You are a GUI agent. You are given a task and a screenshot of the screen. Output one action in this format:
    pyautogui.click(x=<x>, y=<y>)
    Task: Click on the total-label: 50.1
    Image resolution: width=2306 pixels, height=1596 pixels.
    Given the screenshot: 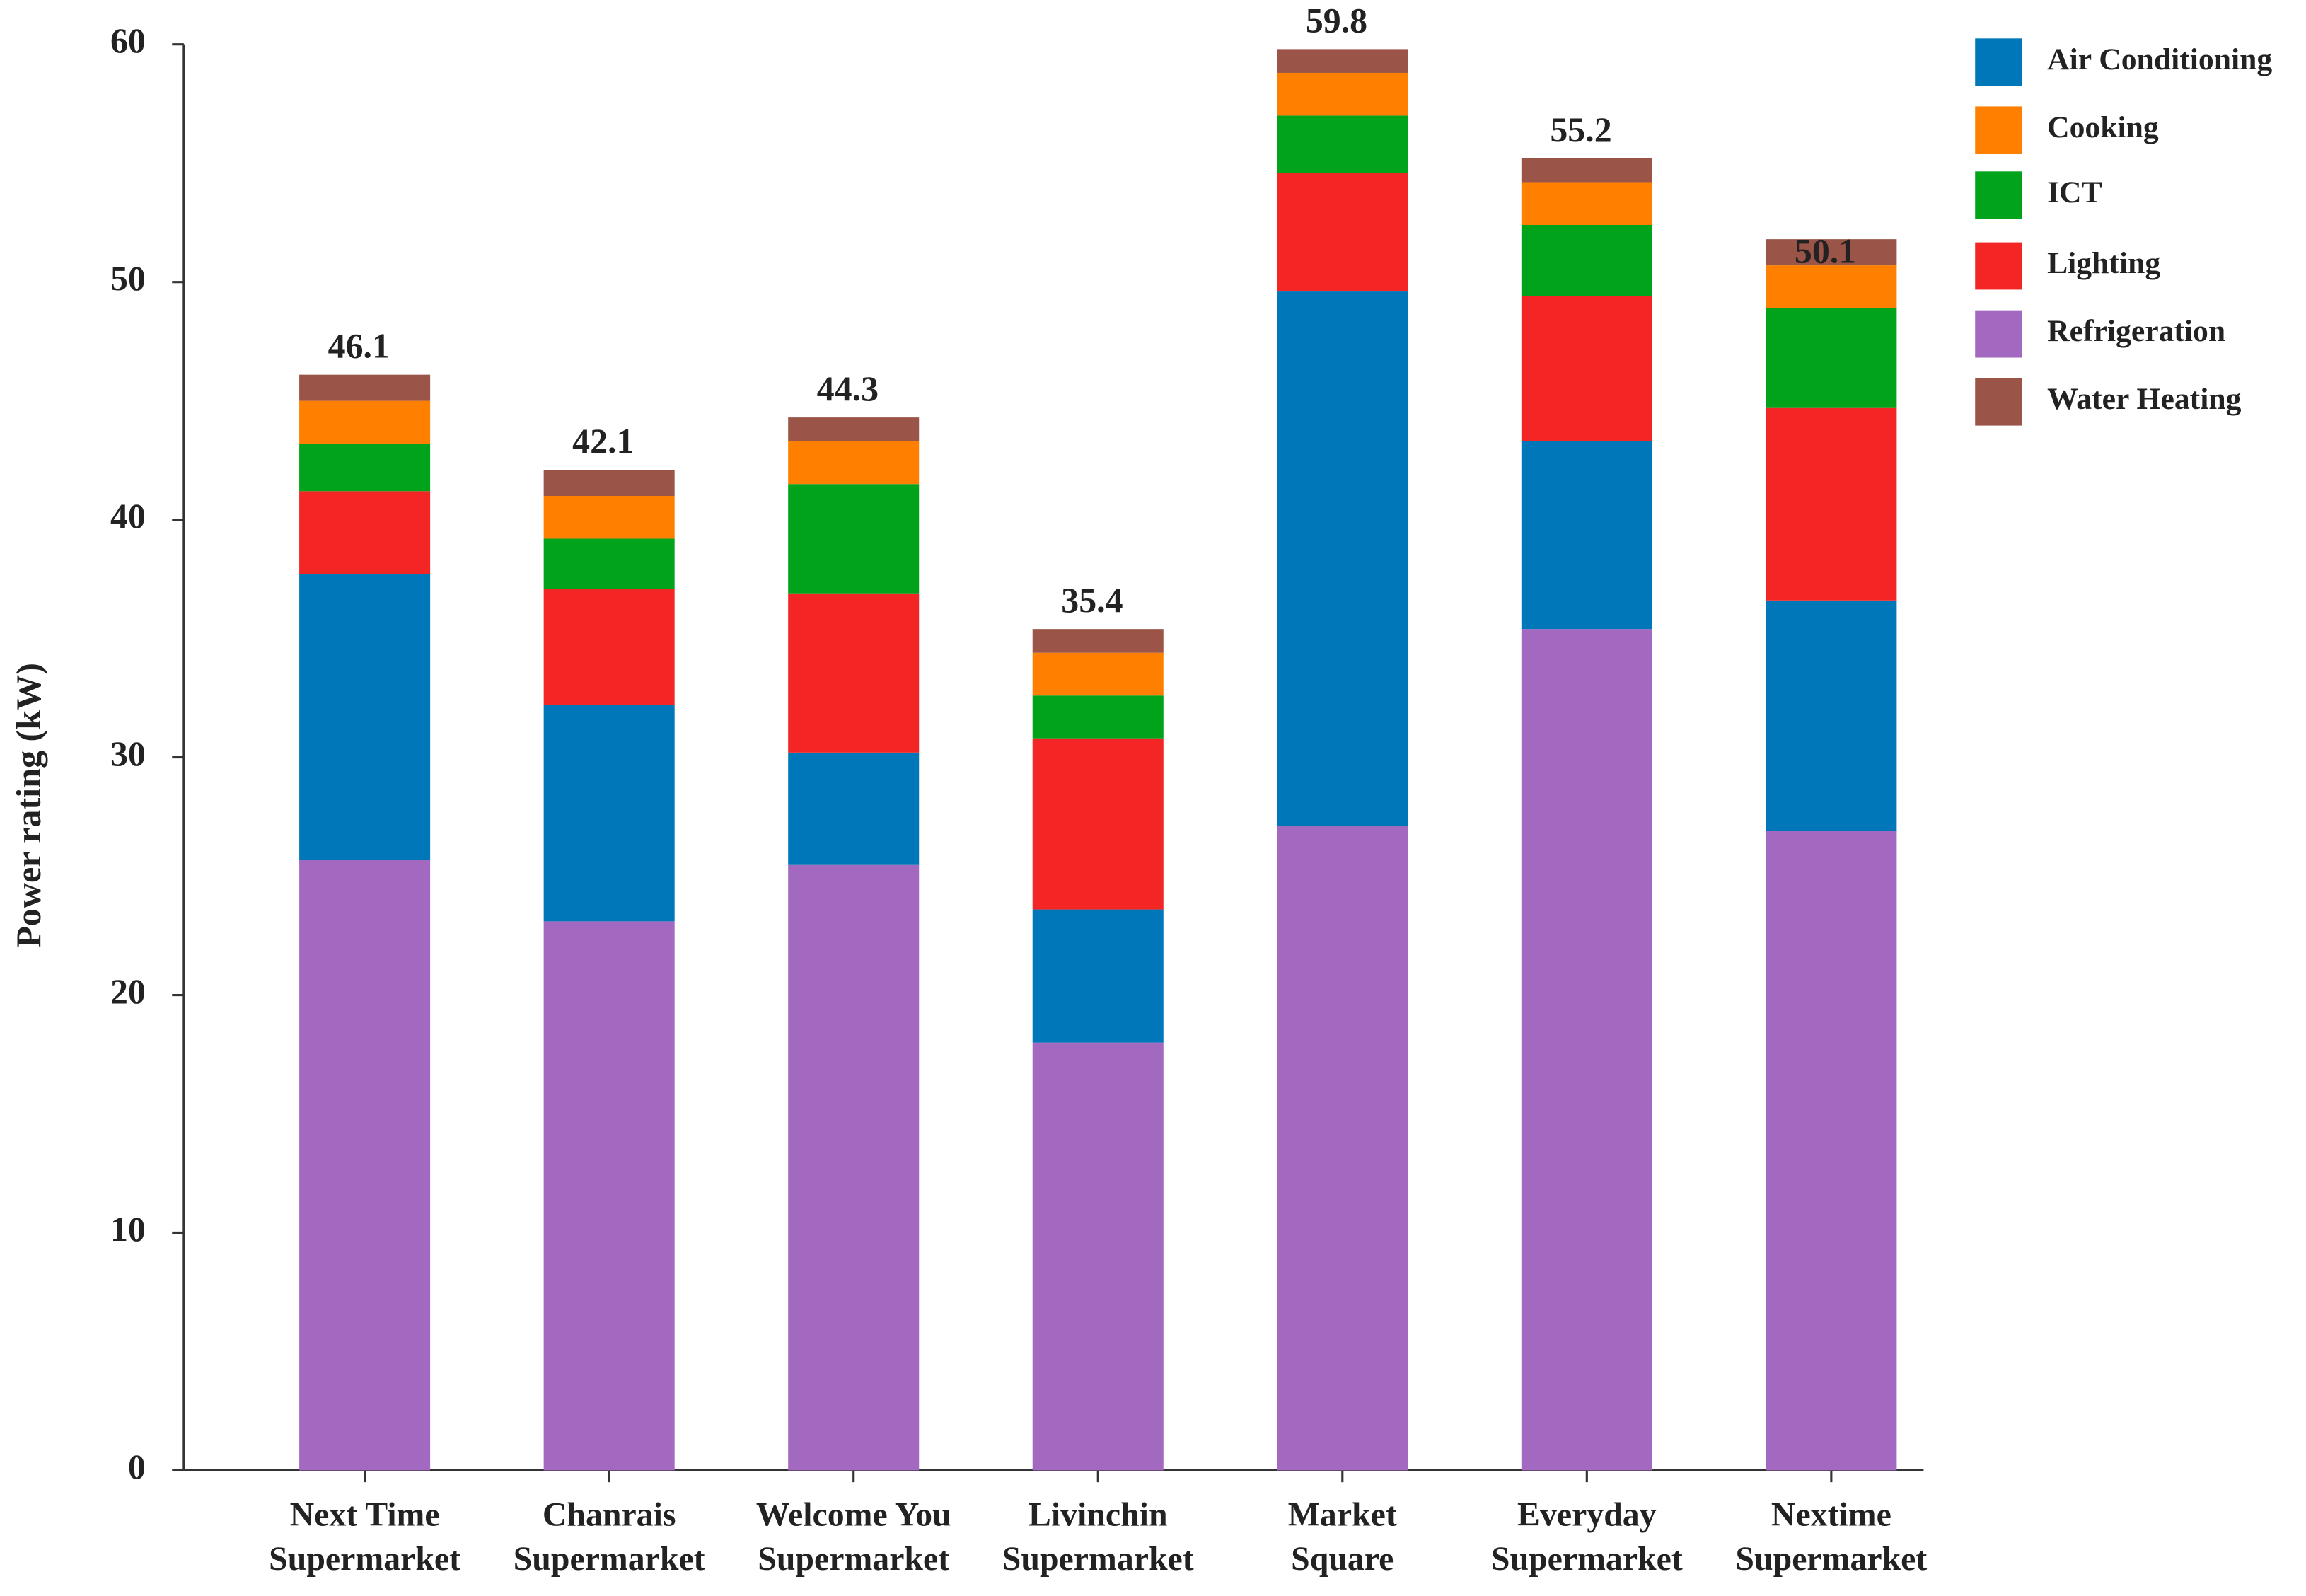 What is the action you would take?
    pyautogui.click(x=1826, y=250)
    